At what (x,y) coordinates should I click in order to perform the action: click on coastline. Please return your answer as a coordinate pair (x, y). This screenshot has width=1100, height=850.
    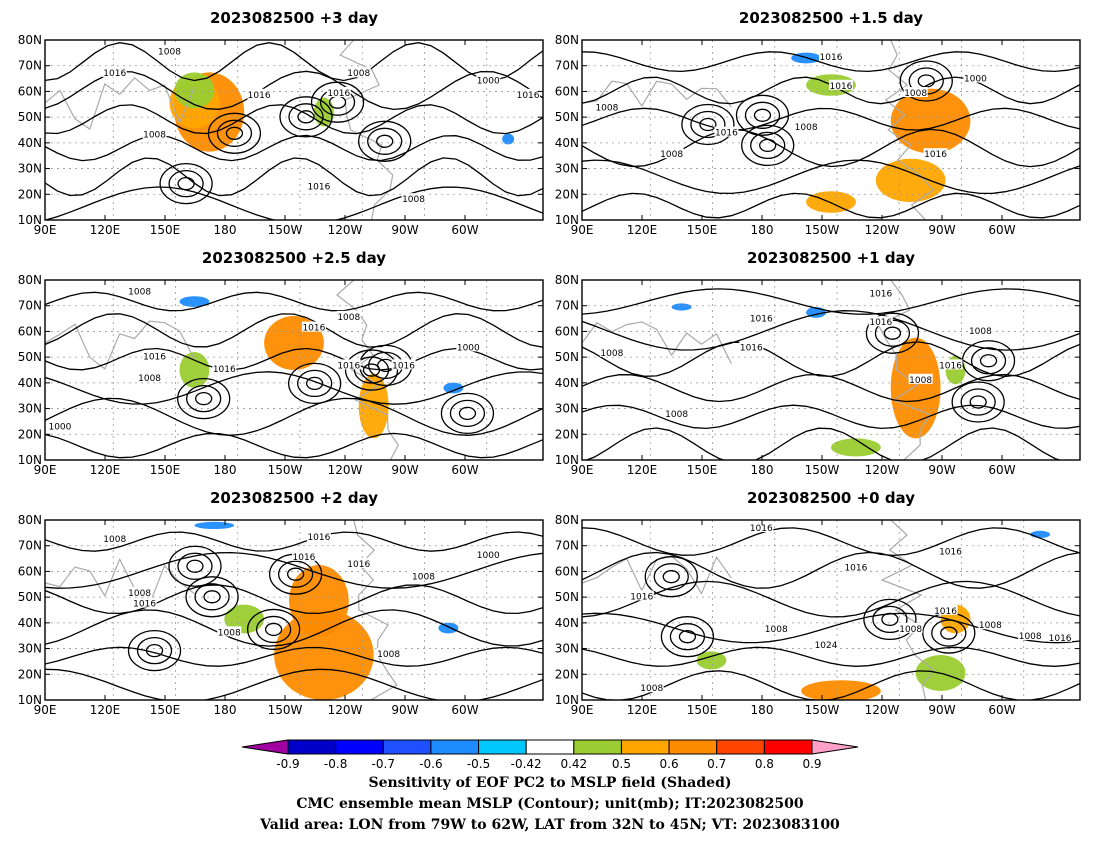
    Looking at the image, I should click on (657, 94).